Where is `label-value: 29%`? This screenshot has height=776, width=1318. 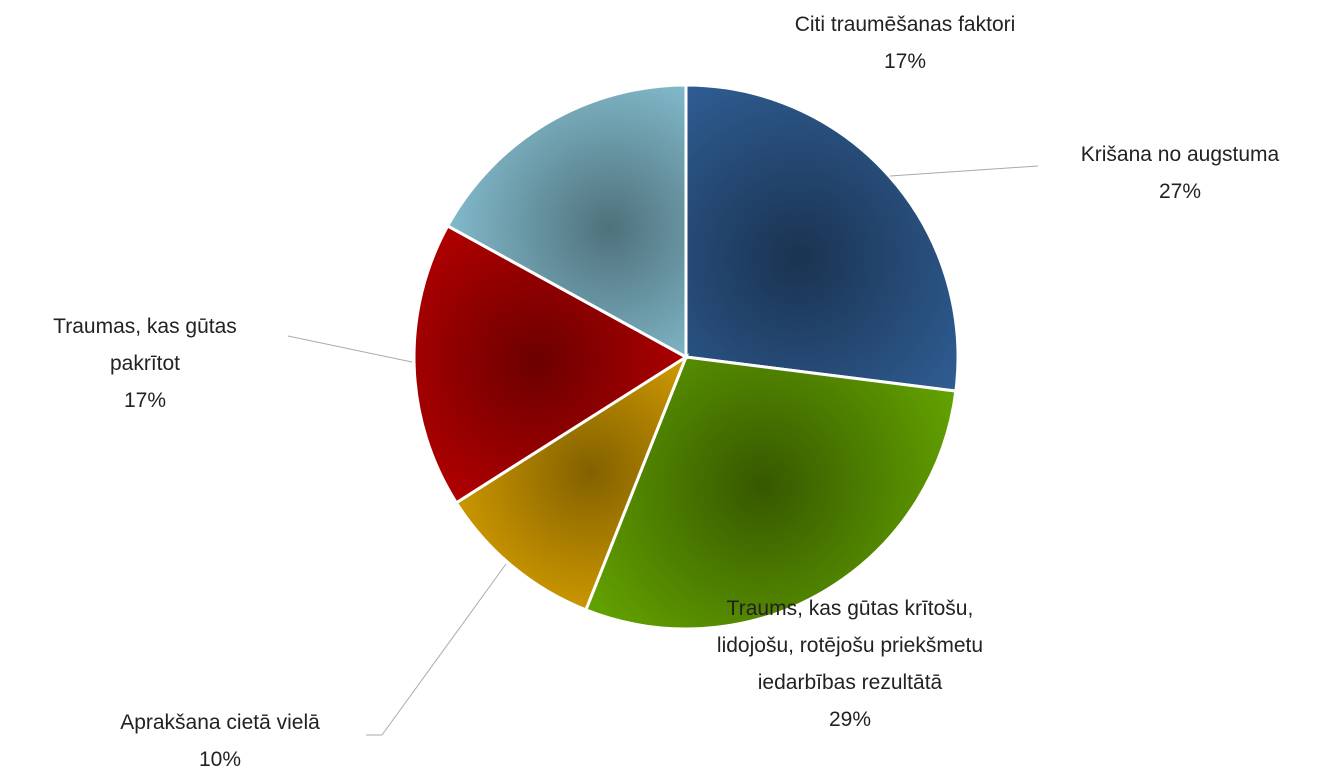
label-value: 29% is located at coordinates (850, 719).